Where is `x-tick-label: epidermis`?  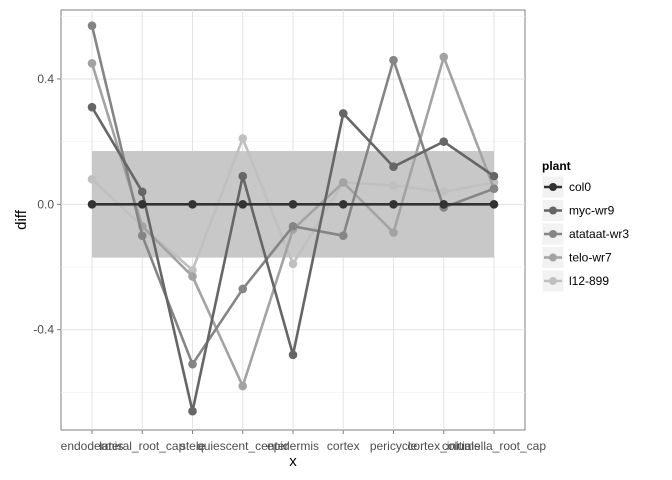
x-tick-label: epidermis is located at coordinates (293, 446).